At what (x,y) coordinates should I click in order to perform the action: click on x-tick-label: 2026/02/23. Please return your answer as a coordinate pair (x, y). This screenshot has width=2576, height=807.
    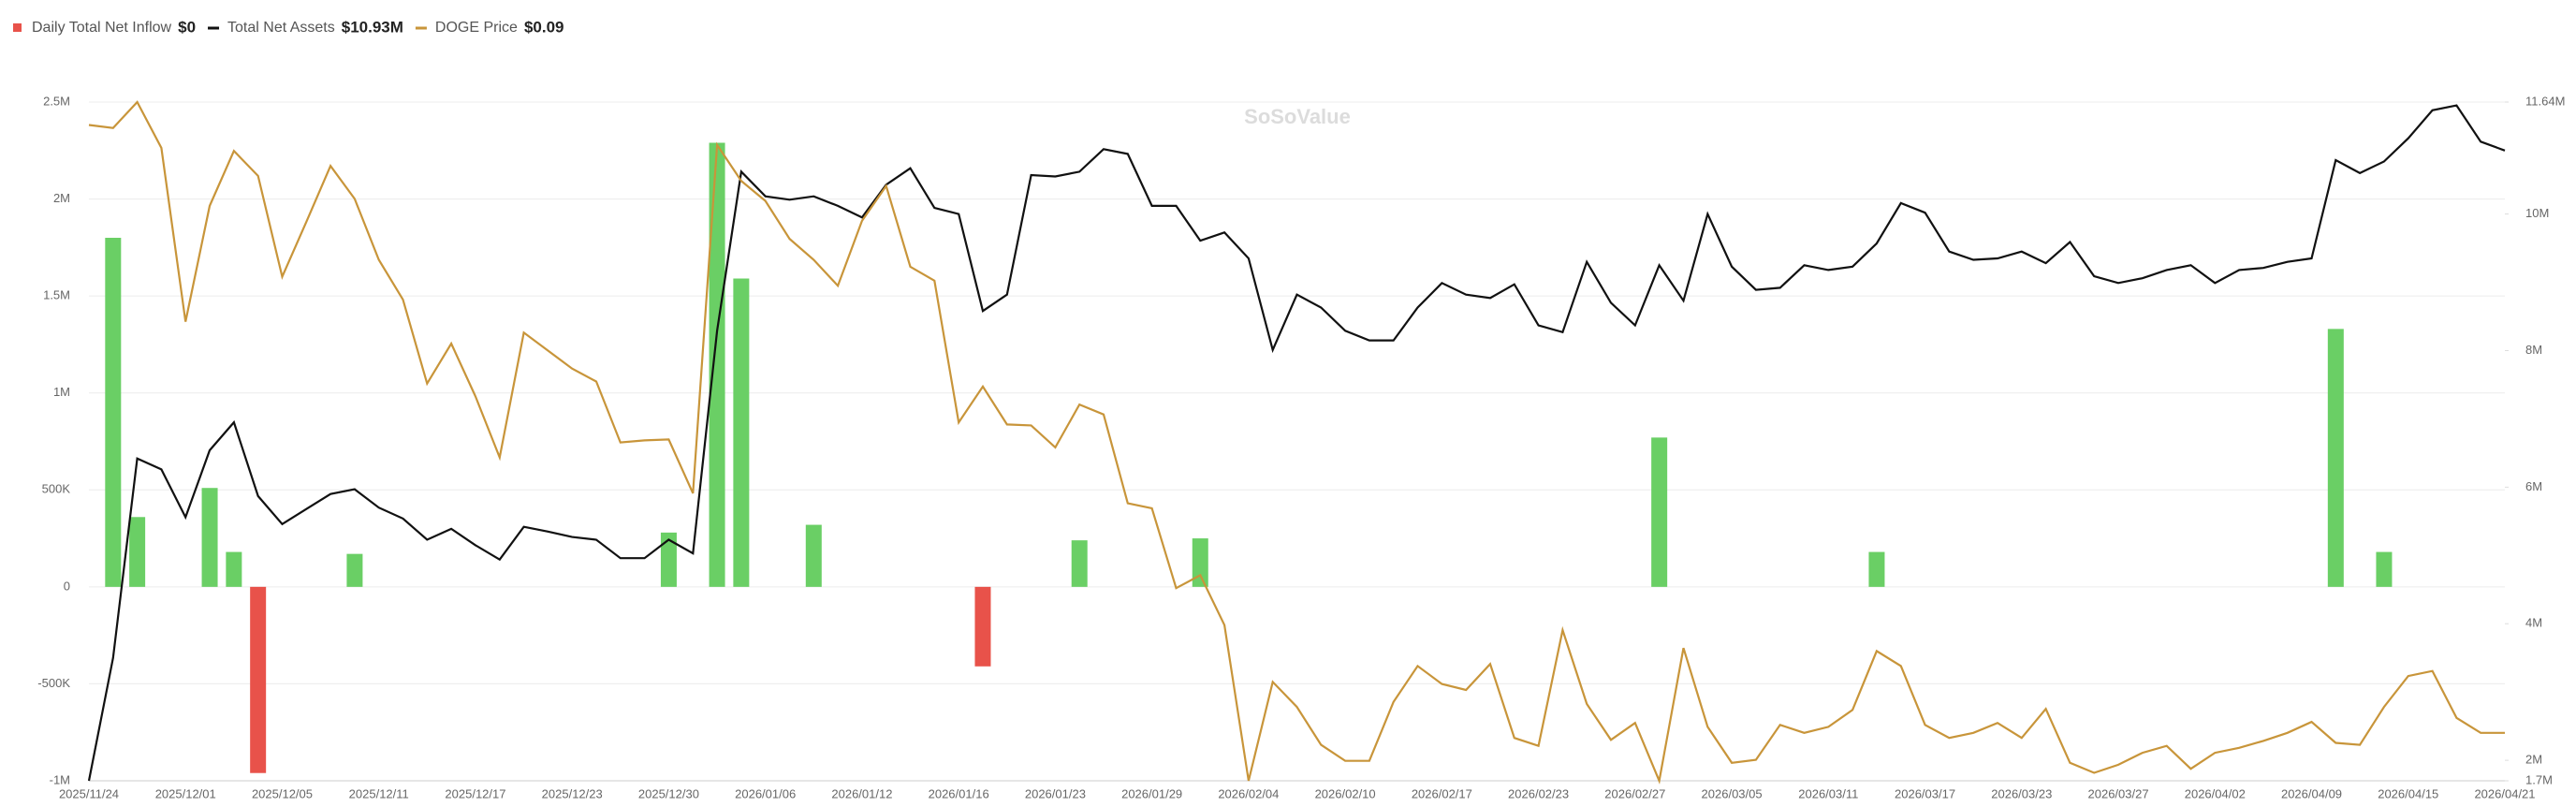
    Looking at the image, I should click on (1538, 793).